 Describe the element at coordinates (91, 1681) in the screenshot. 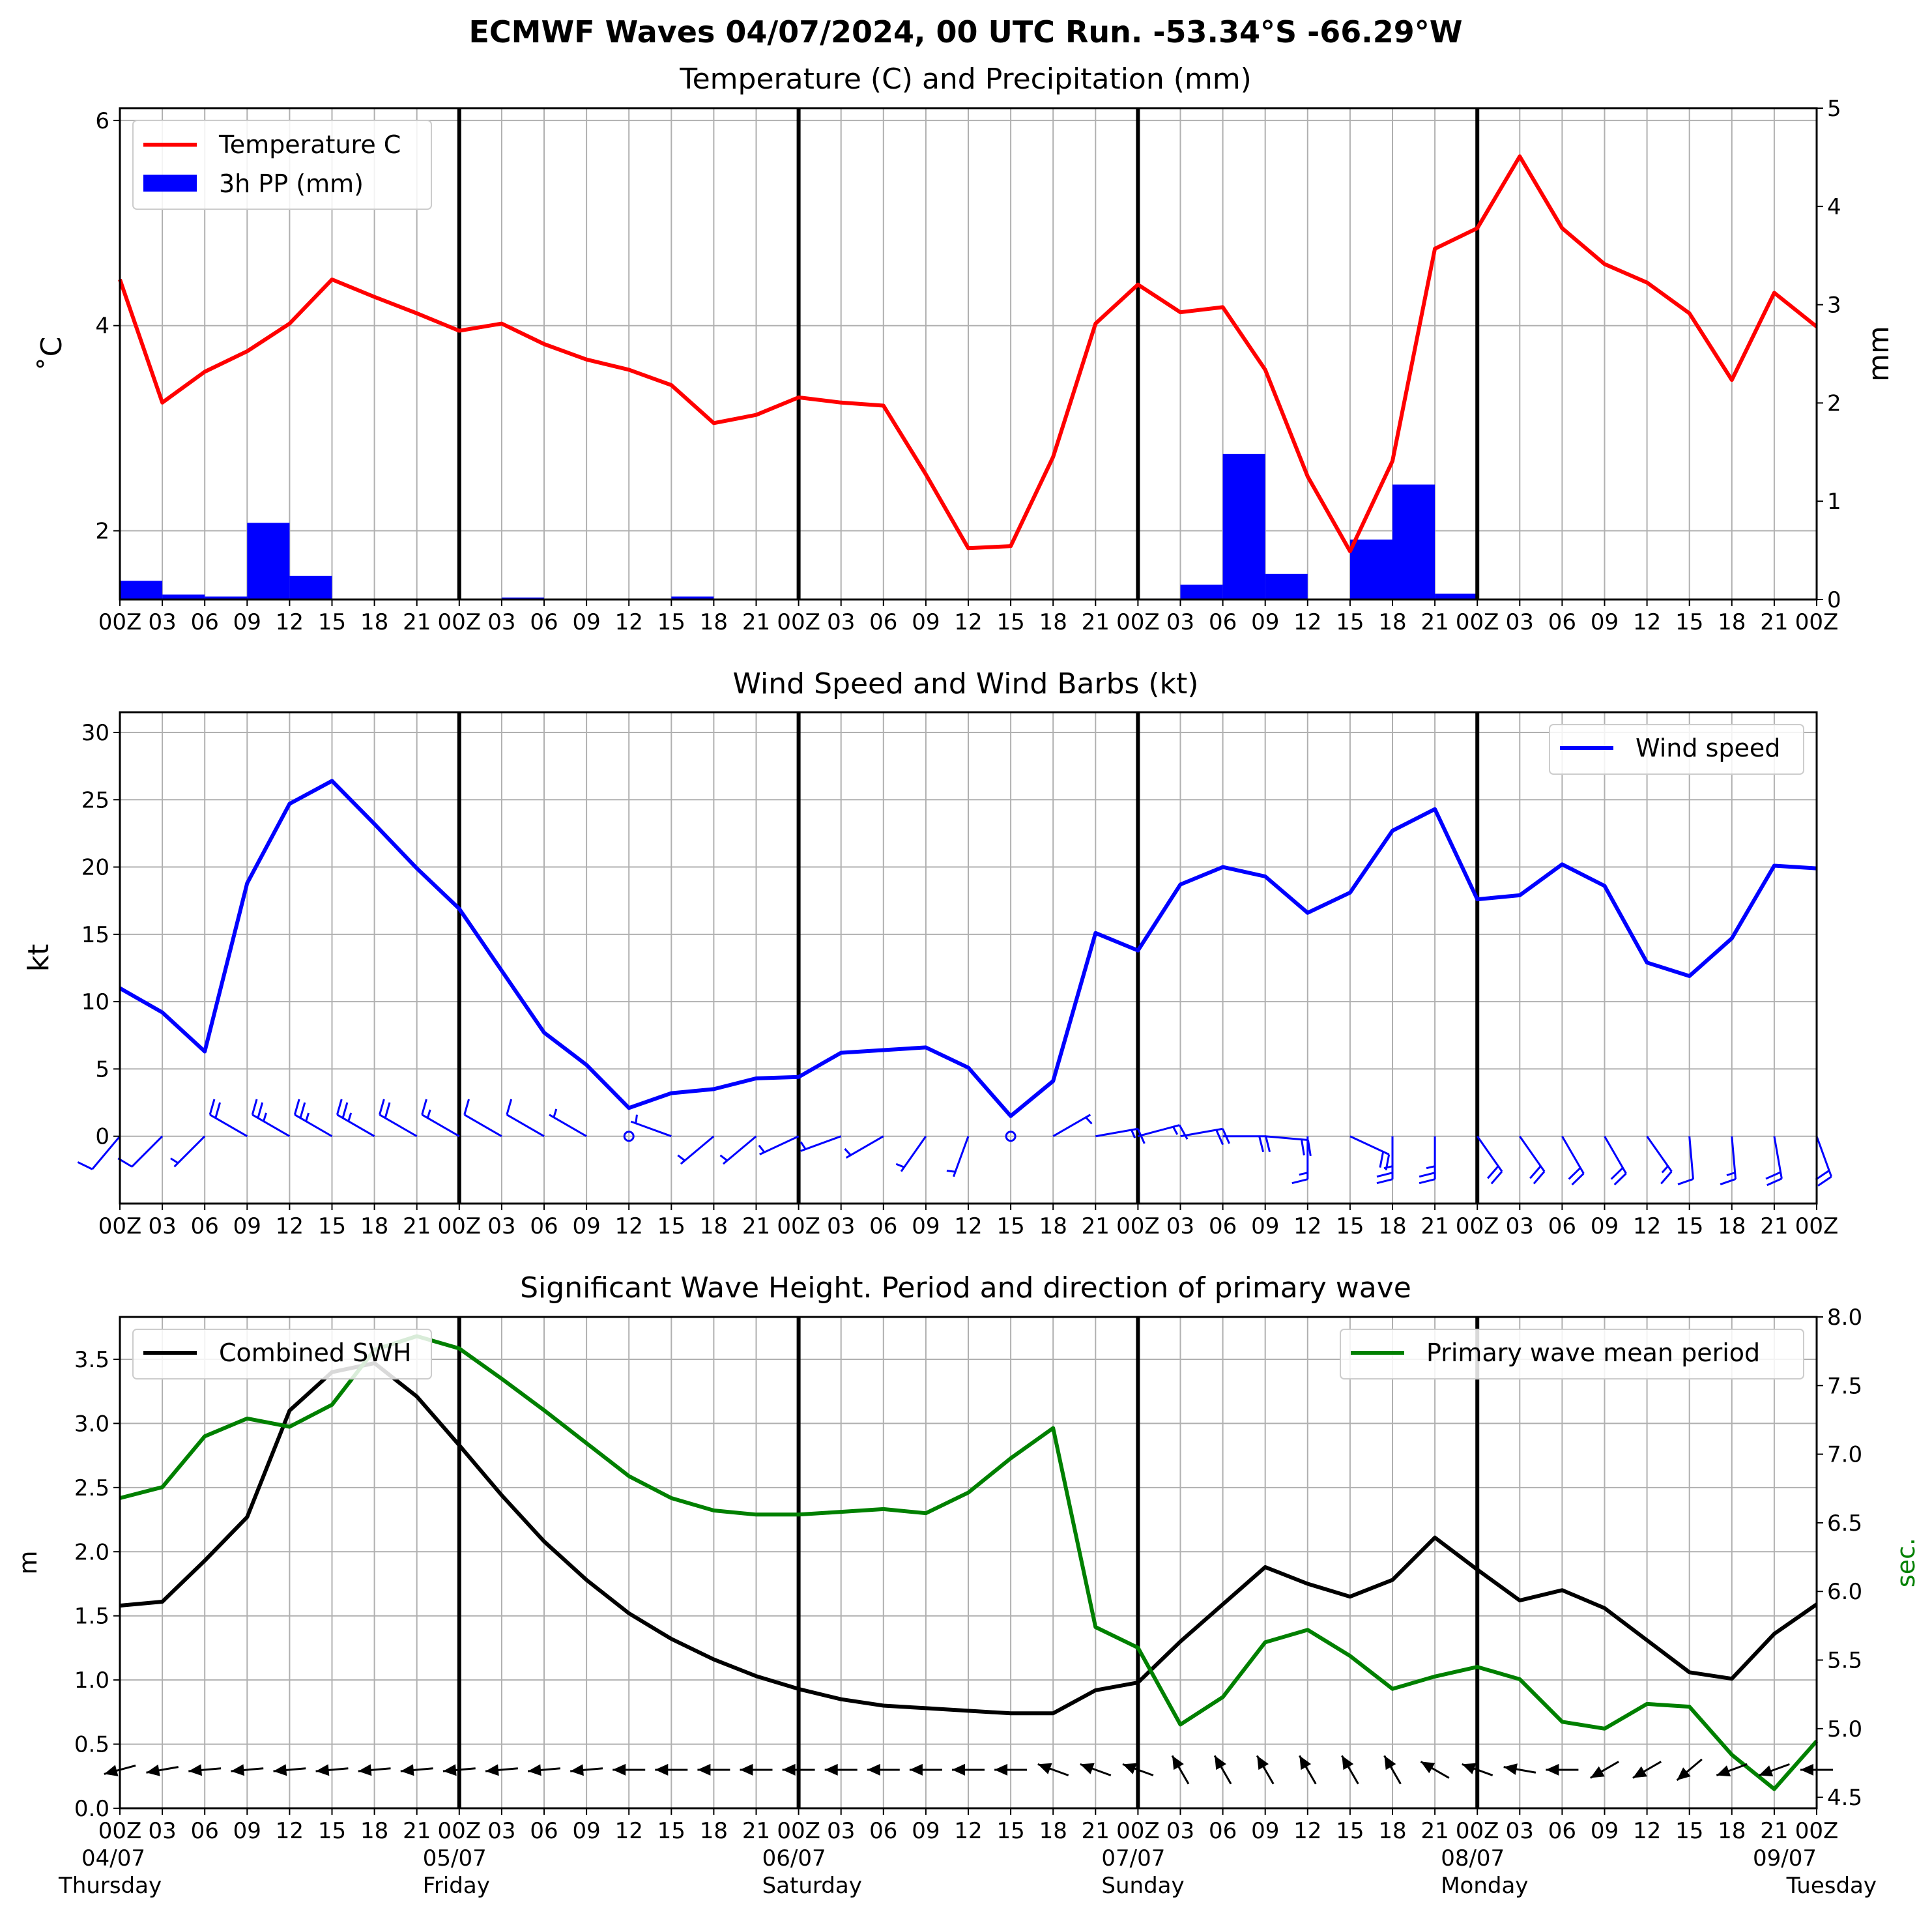

I see `y-tick-label: 1.0` at that location.